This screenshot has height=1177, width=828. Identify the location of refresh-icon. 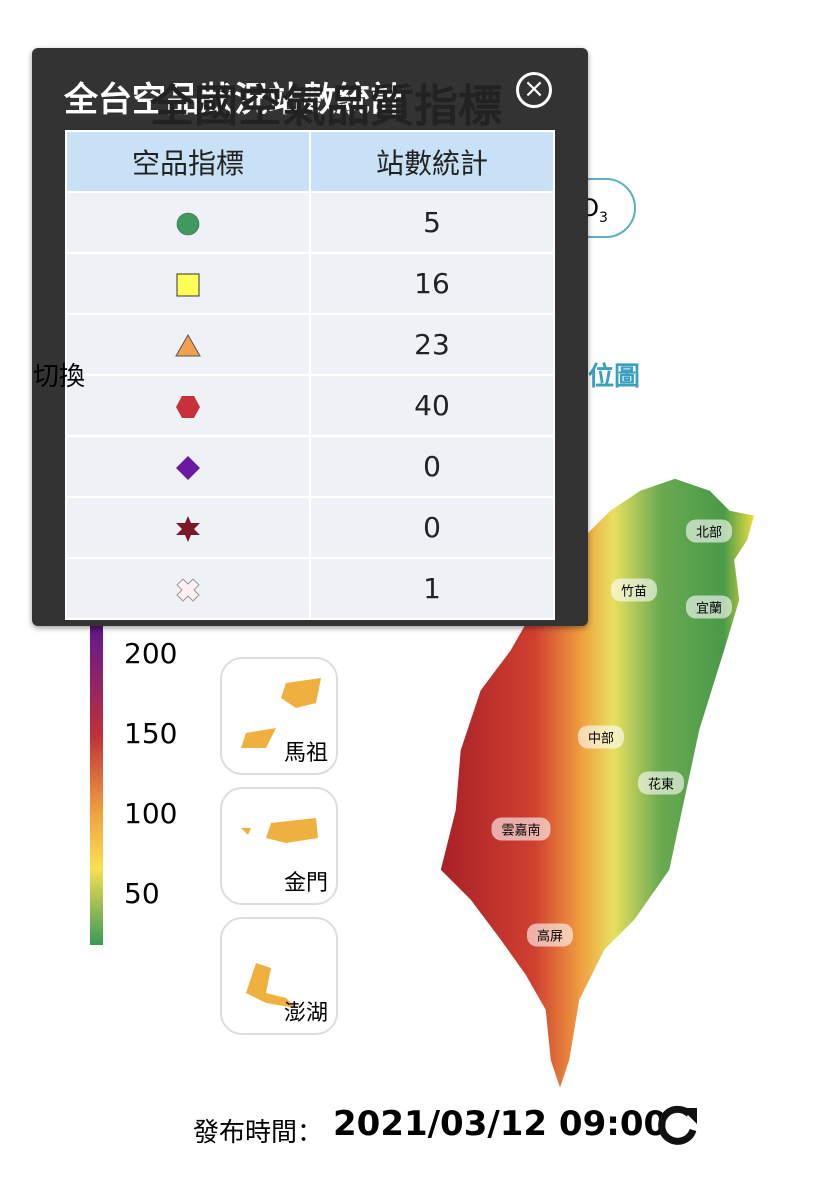
(677, 1126).